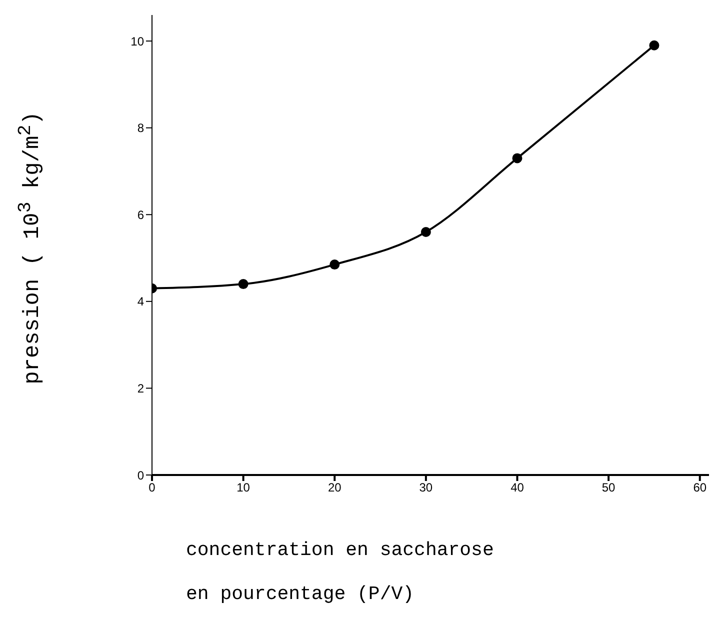 The height and width of the screenshot is (626, 711). What do you see at coordinates (426, 487) in the screenshot?
I see `x-tick-label: 30` at bounding box center [426, 487].